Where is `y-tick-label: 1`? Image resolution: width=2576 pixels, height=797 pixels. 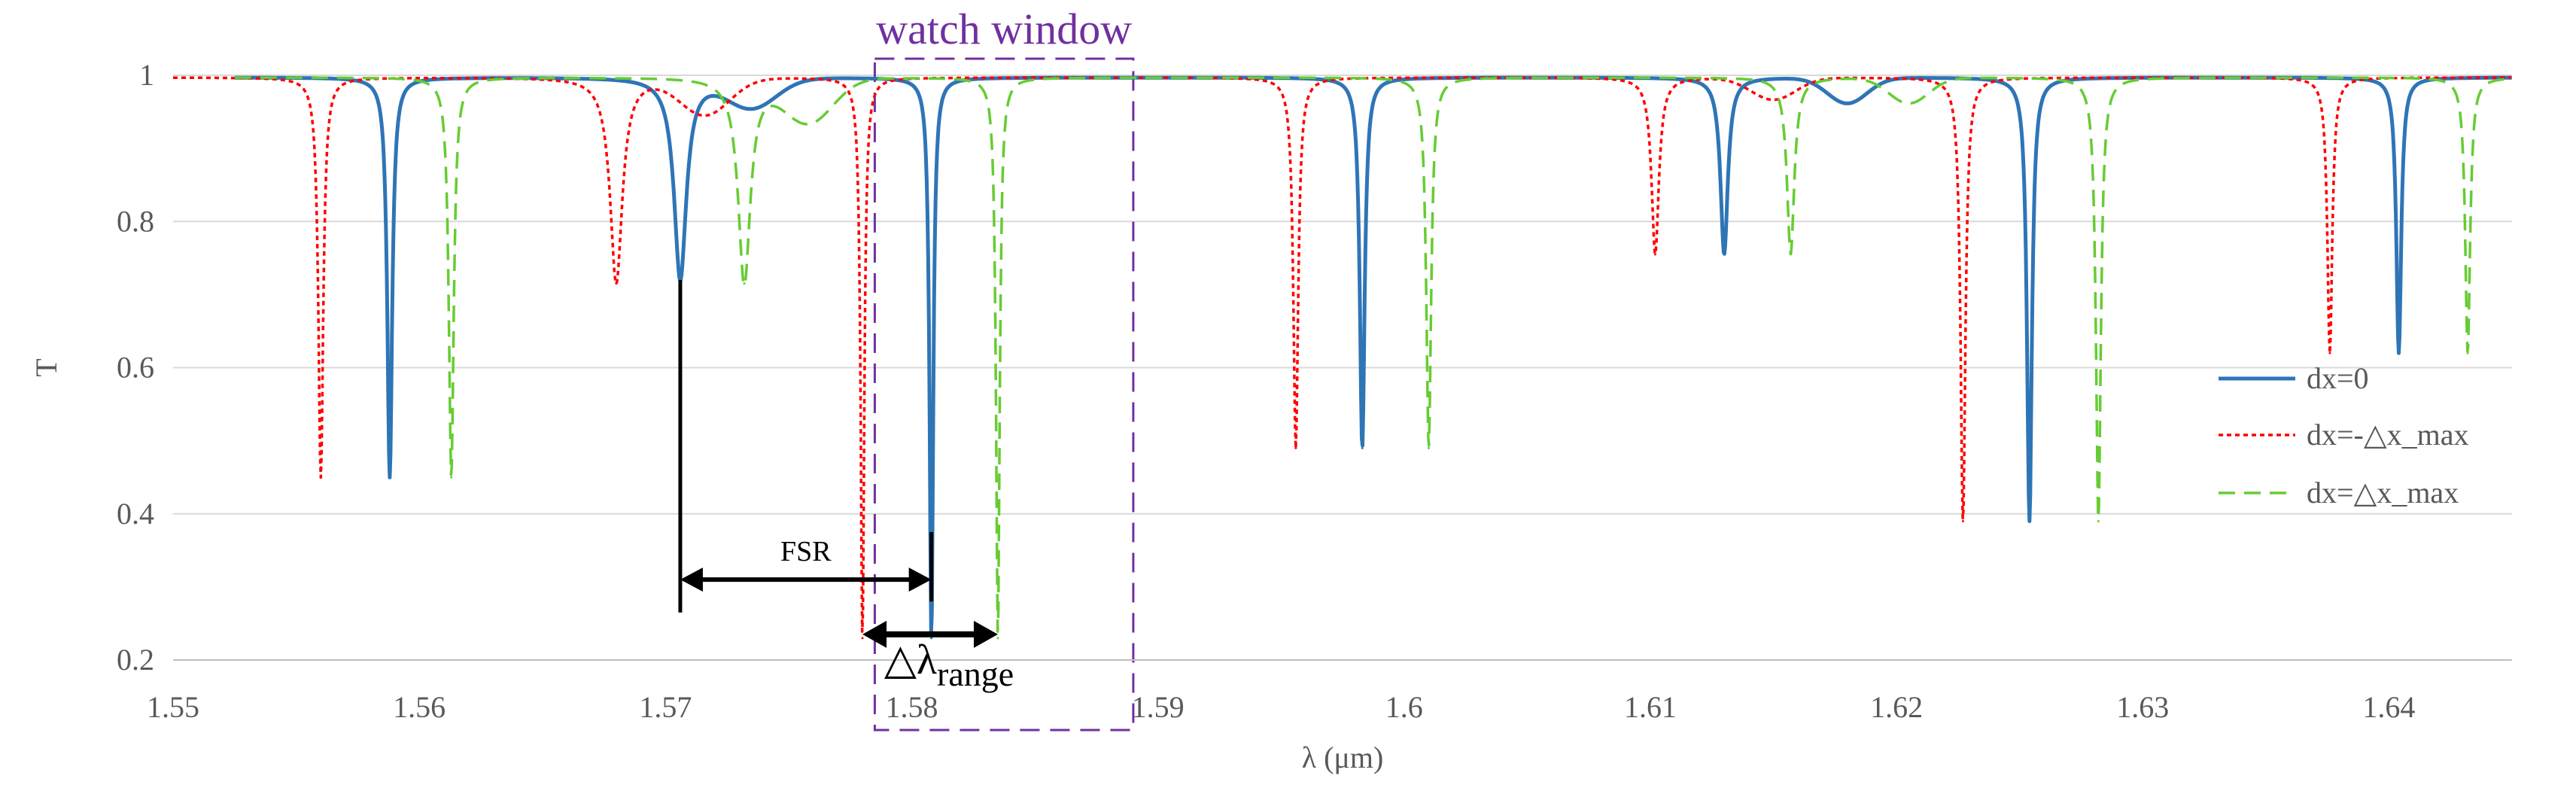 y-tick-label: 1 is located at coordinates (146, 75).